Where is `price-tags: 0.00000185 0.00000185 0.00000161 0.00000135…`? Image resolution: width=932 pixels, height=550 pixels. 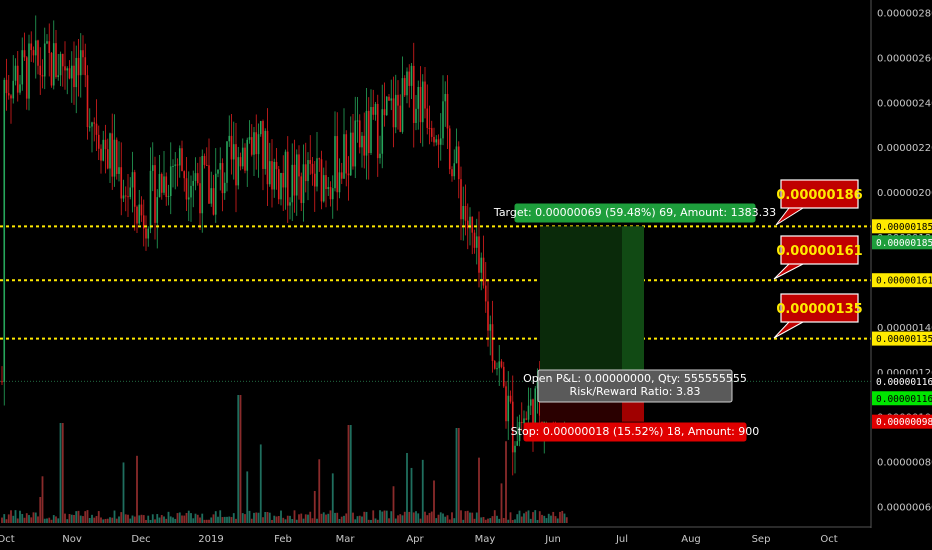
price-tags: 0.00000185 0.00000185 0.00000161 0.00000135… is located at coordinates (902, 324).